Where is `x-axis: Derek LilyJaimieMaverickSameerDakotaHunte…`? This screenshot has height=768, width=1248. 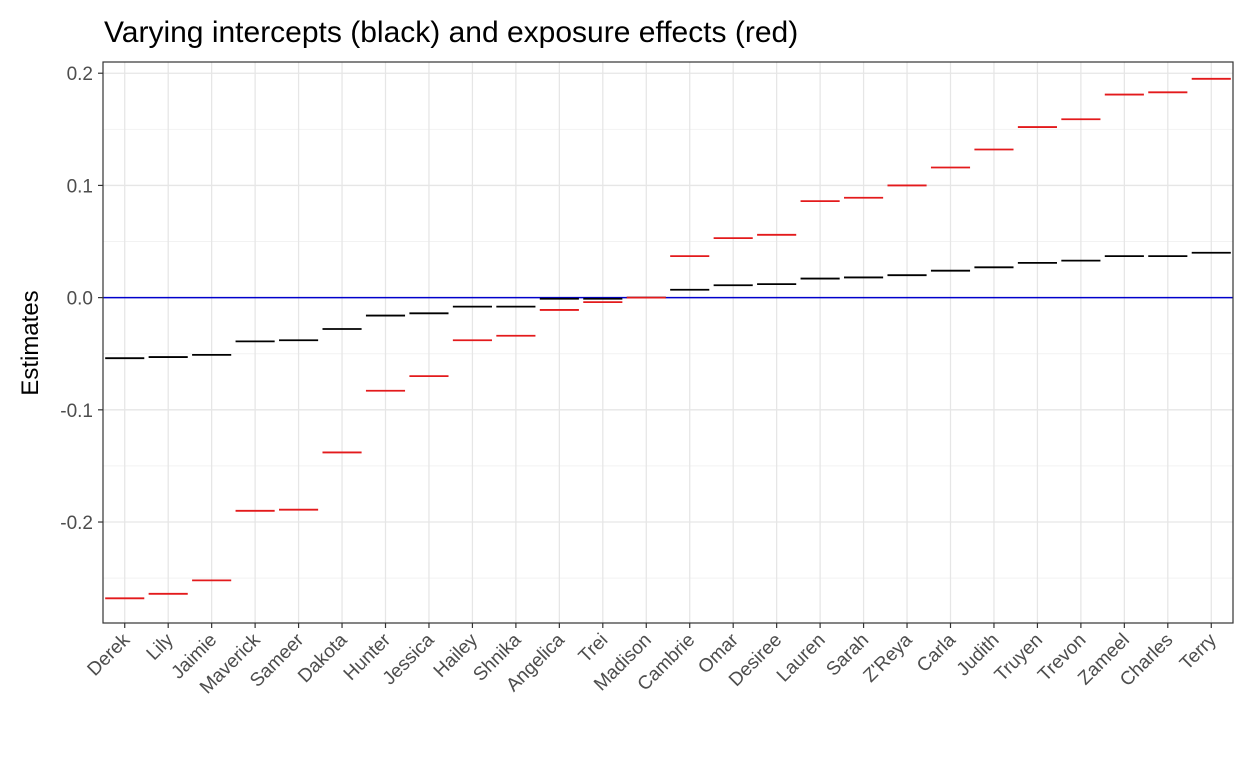 x-axis: Derek LilyJaimieMaverickSameerDakotaHunte… is located at coordinates (652, 660).